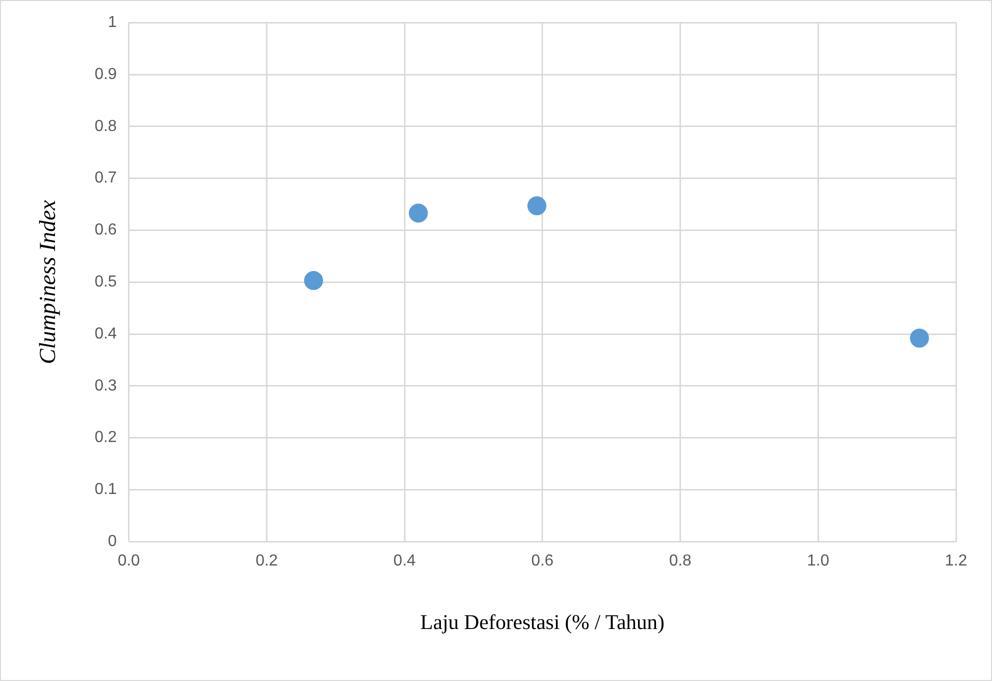  Describe the element at coordinates (105, 282) in the screenshot. I see `y-tick-label: 0.5` at that location.